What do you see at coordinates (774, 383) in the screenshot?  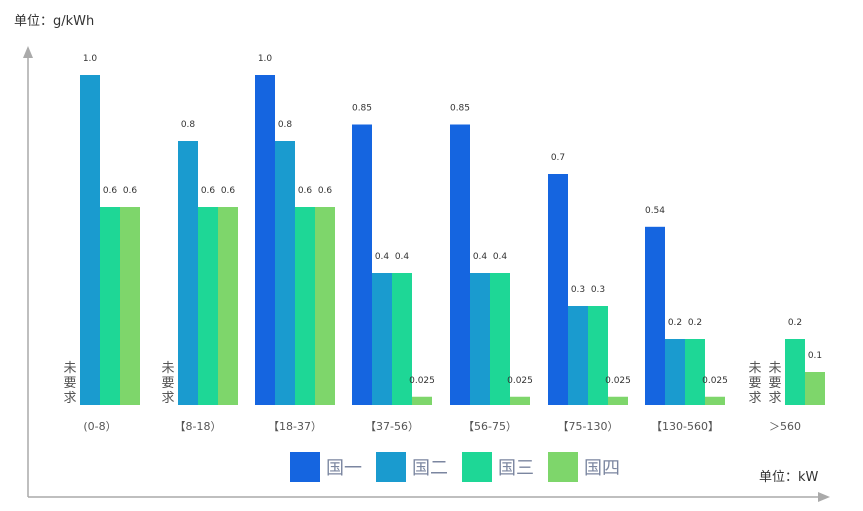 I see `no-requirement-label-cat-7-s2: 要` at bounding box center [774, 383].